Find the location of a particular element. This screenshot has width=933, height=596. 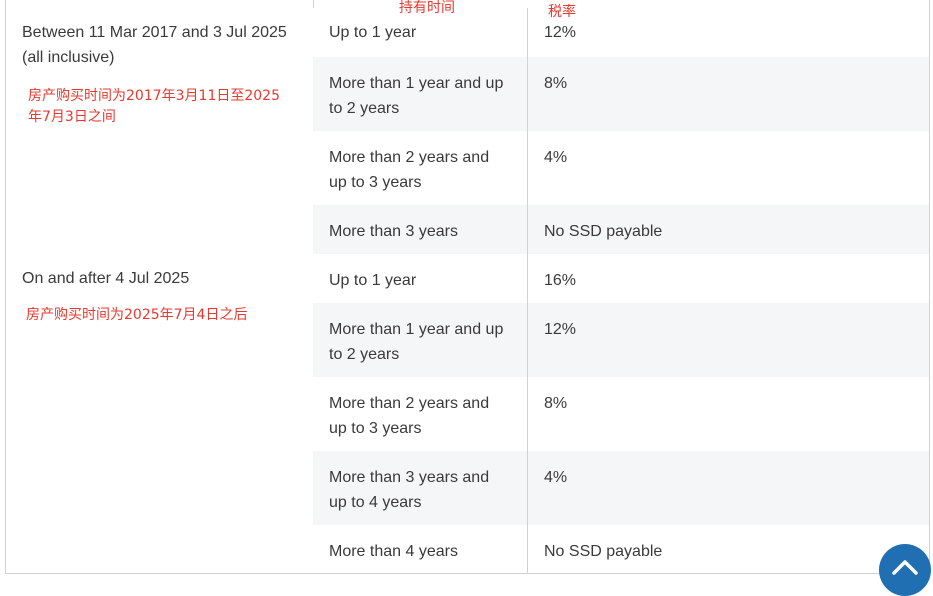

tax-rate-cell: 16% is located at coordinates (560, 280).